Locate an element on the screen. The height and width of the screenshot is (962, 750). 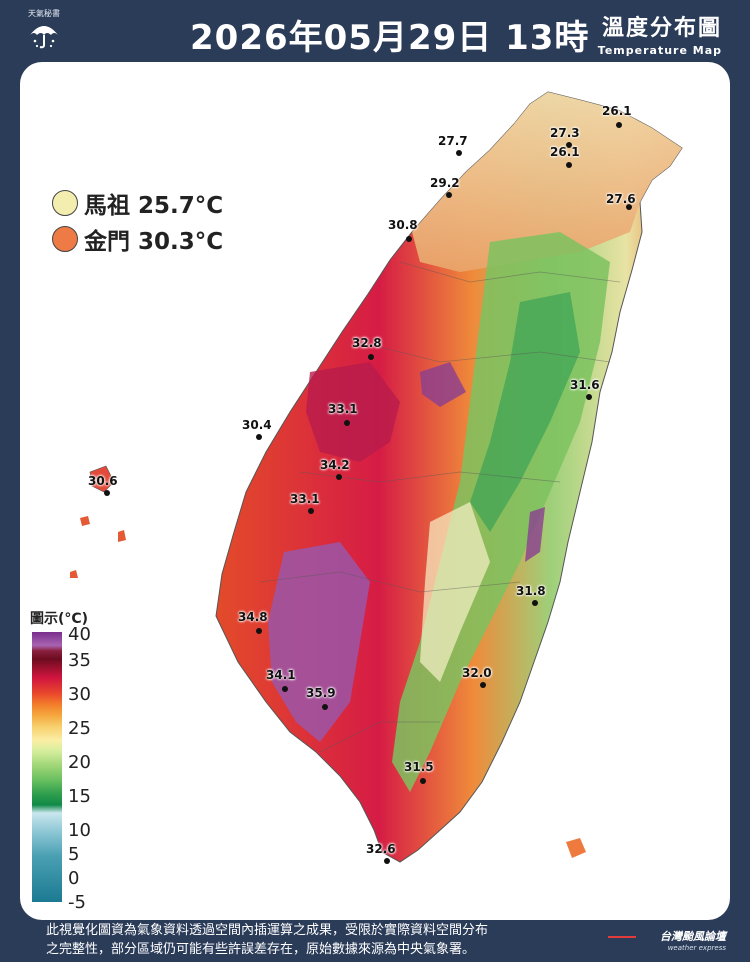
station-label: 30.6 is located at coordinates (103, 481).